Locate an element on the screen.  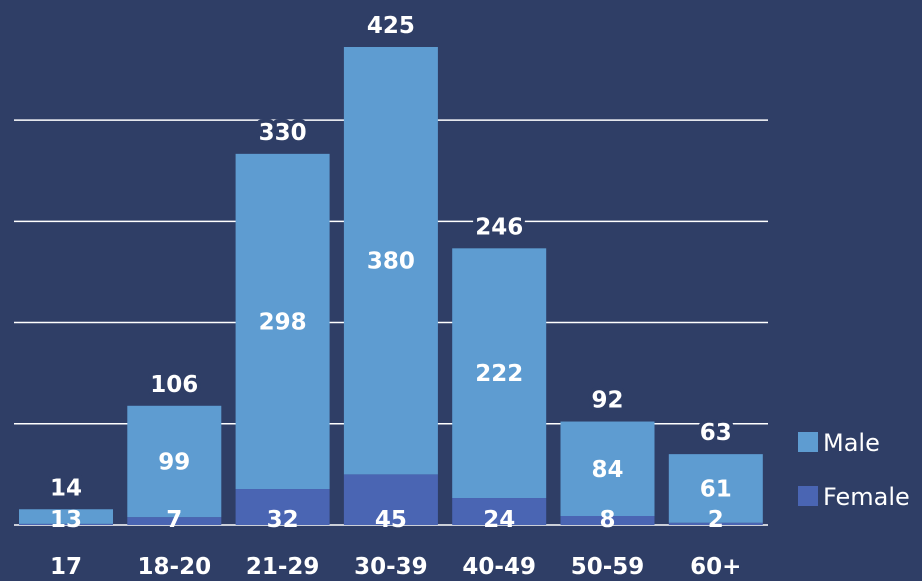
x-tick-label: 21-29 is located at coordinates (283, 567).